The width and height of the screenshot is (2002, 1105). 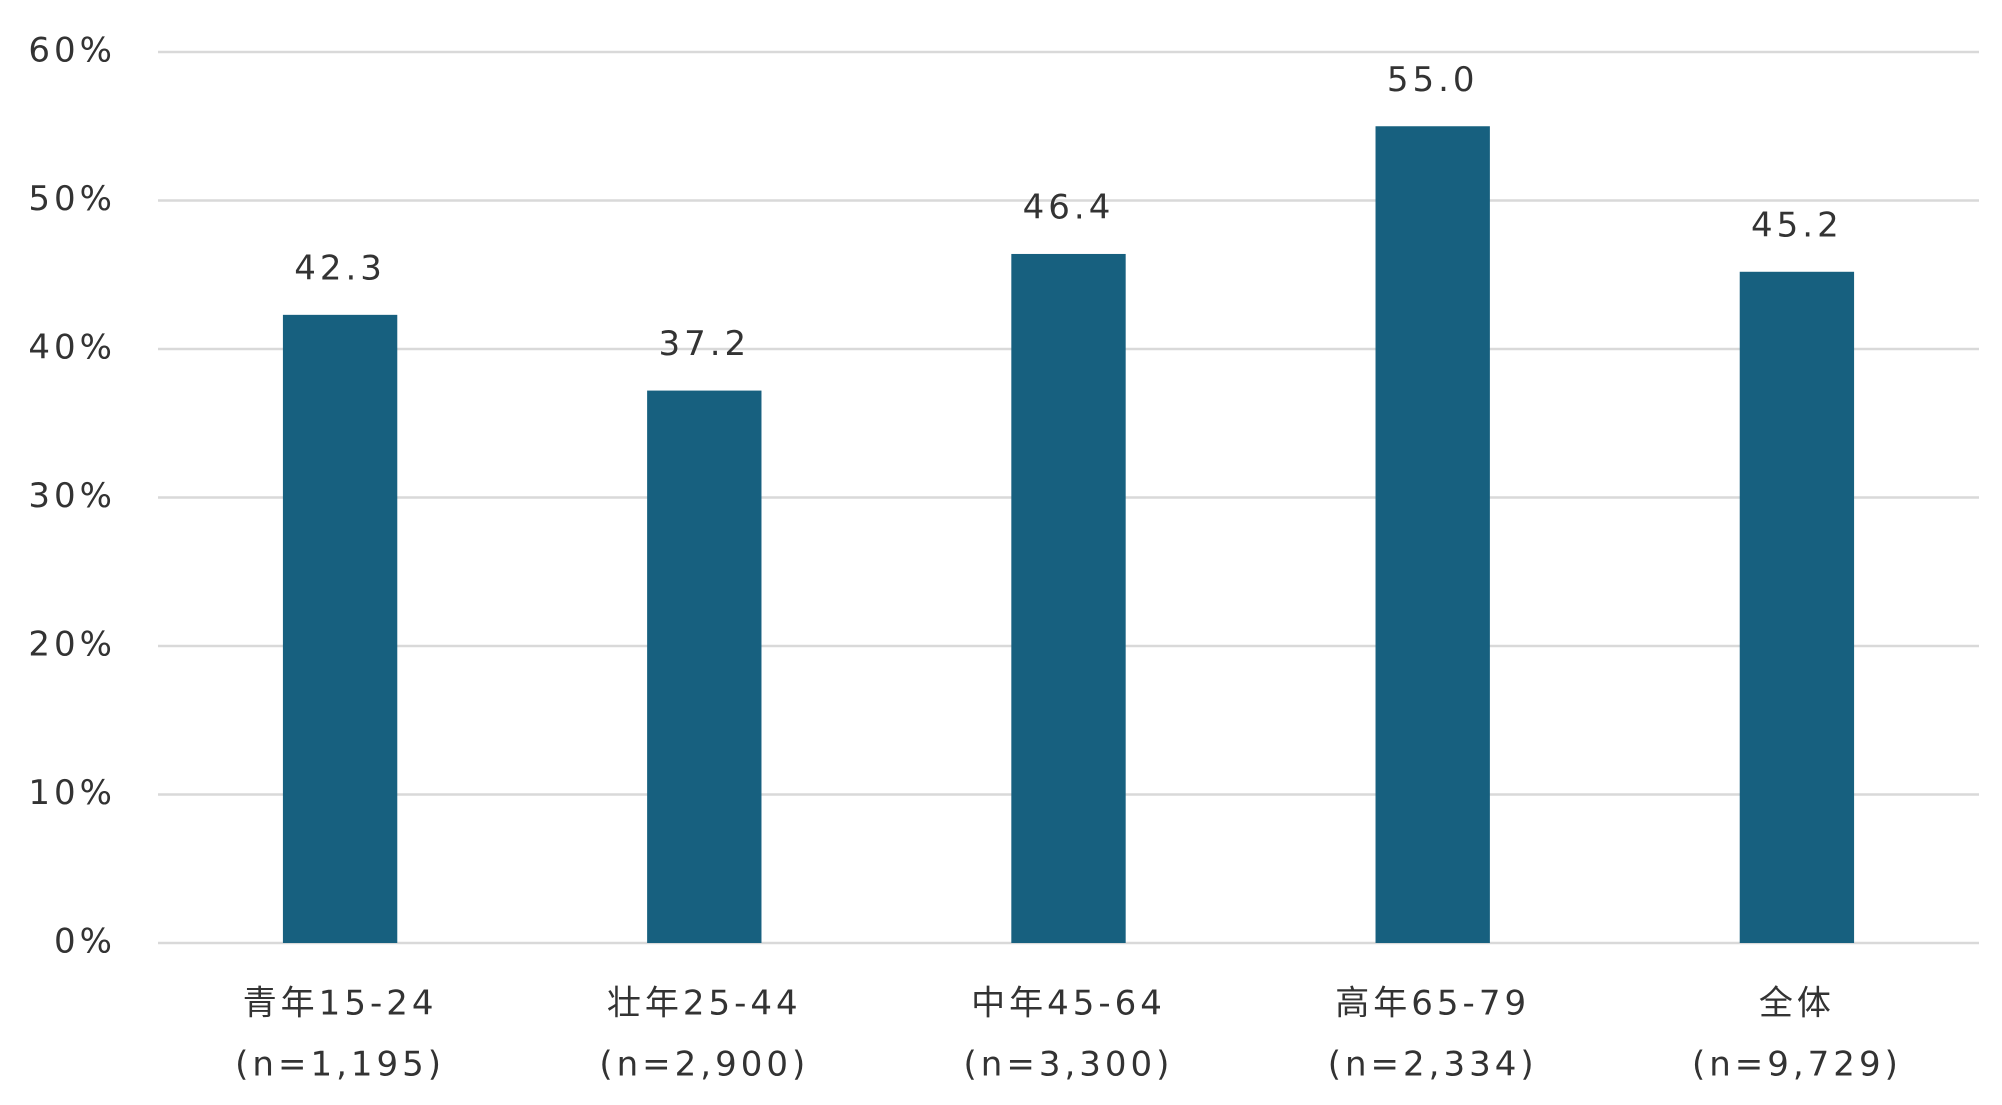 I want to click on value-label: 42.3, so click(x=340, y=268).